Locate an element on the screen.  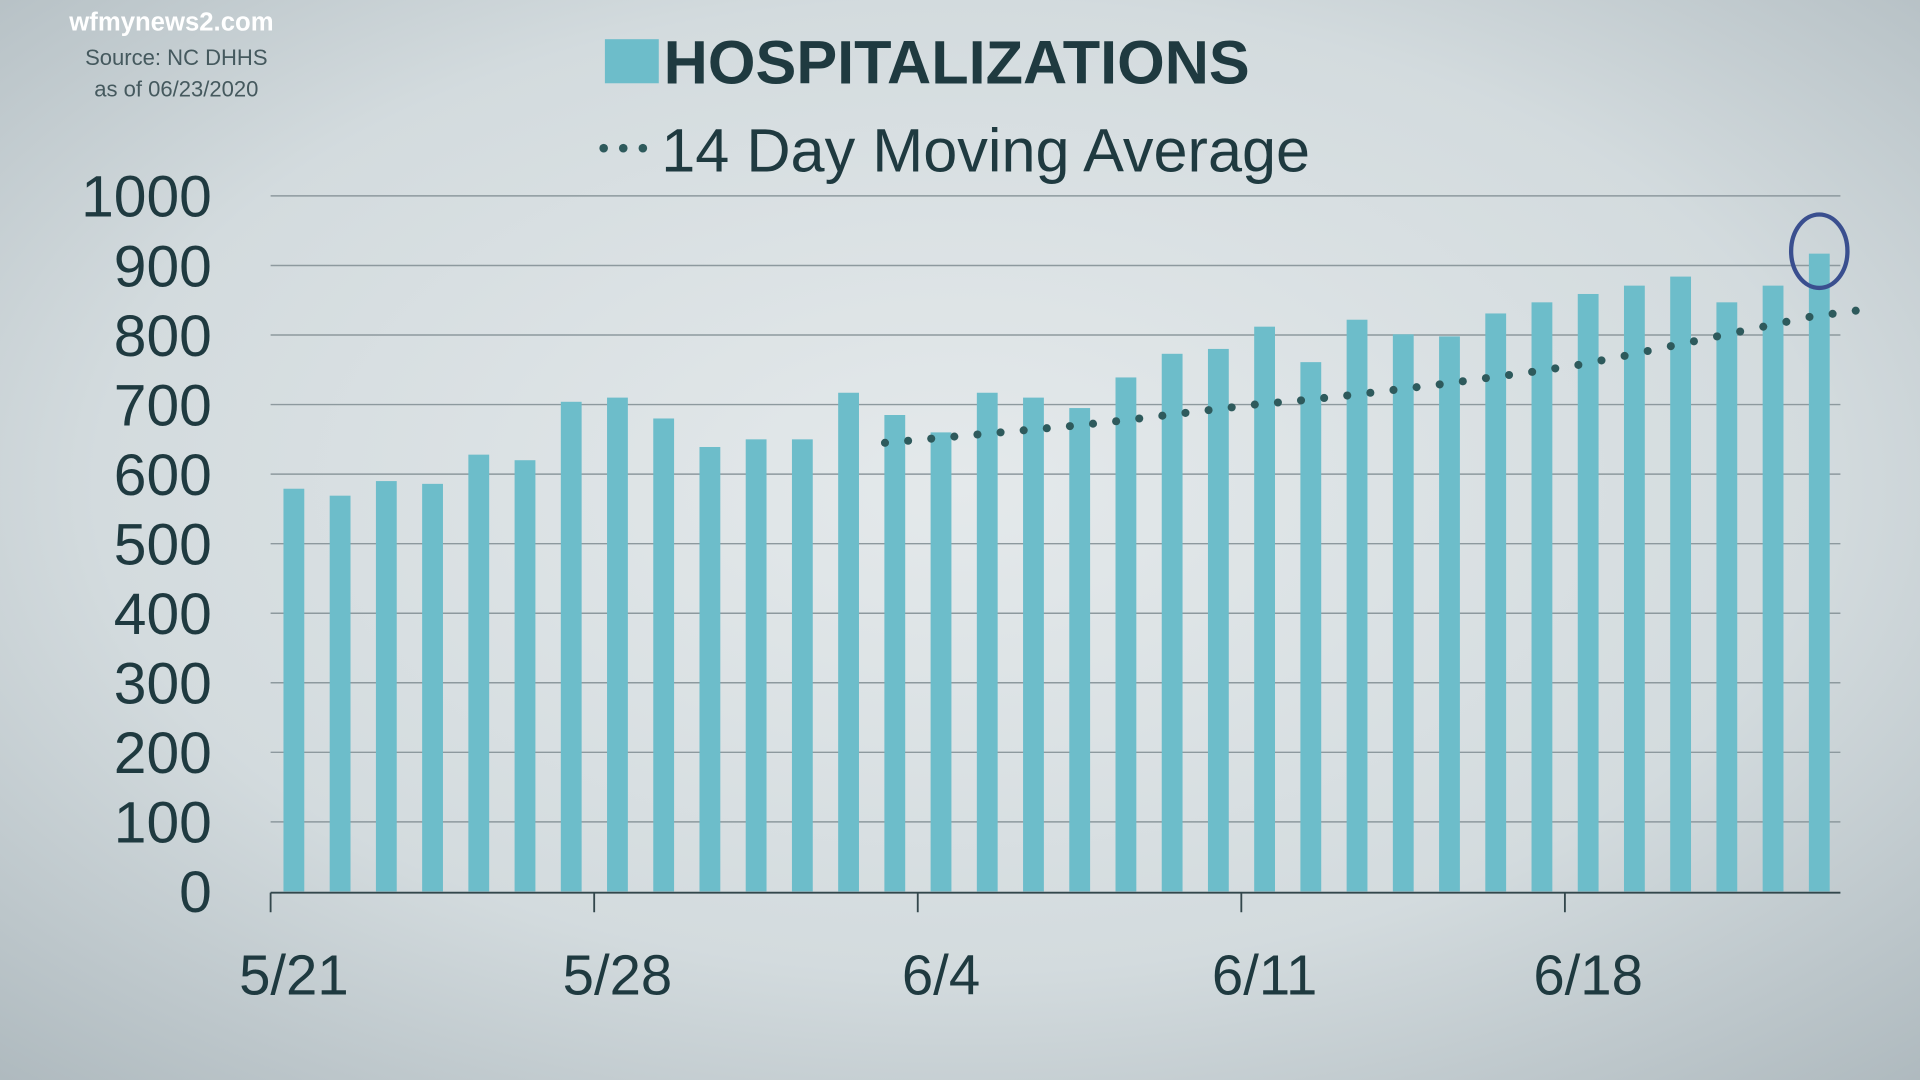
watermark: wfmynews2.com is located at coordinates (170, 23).